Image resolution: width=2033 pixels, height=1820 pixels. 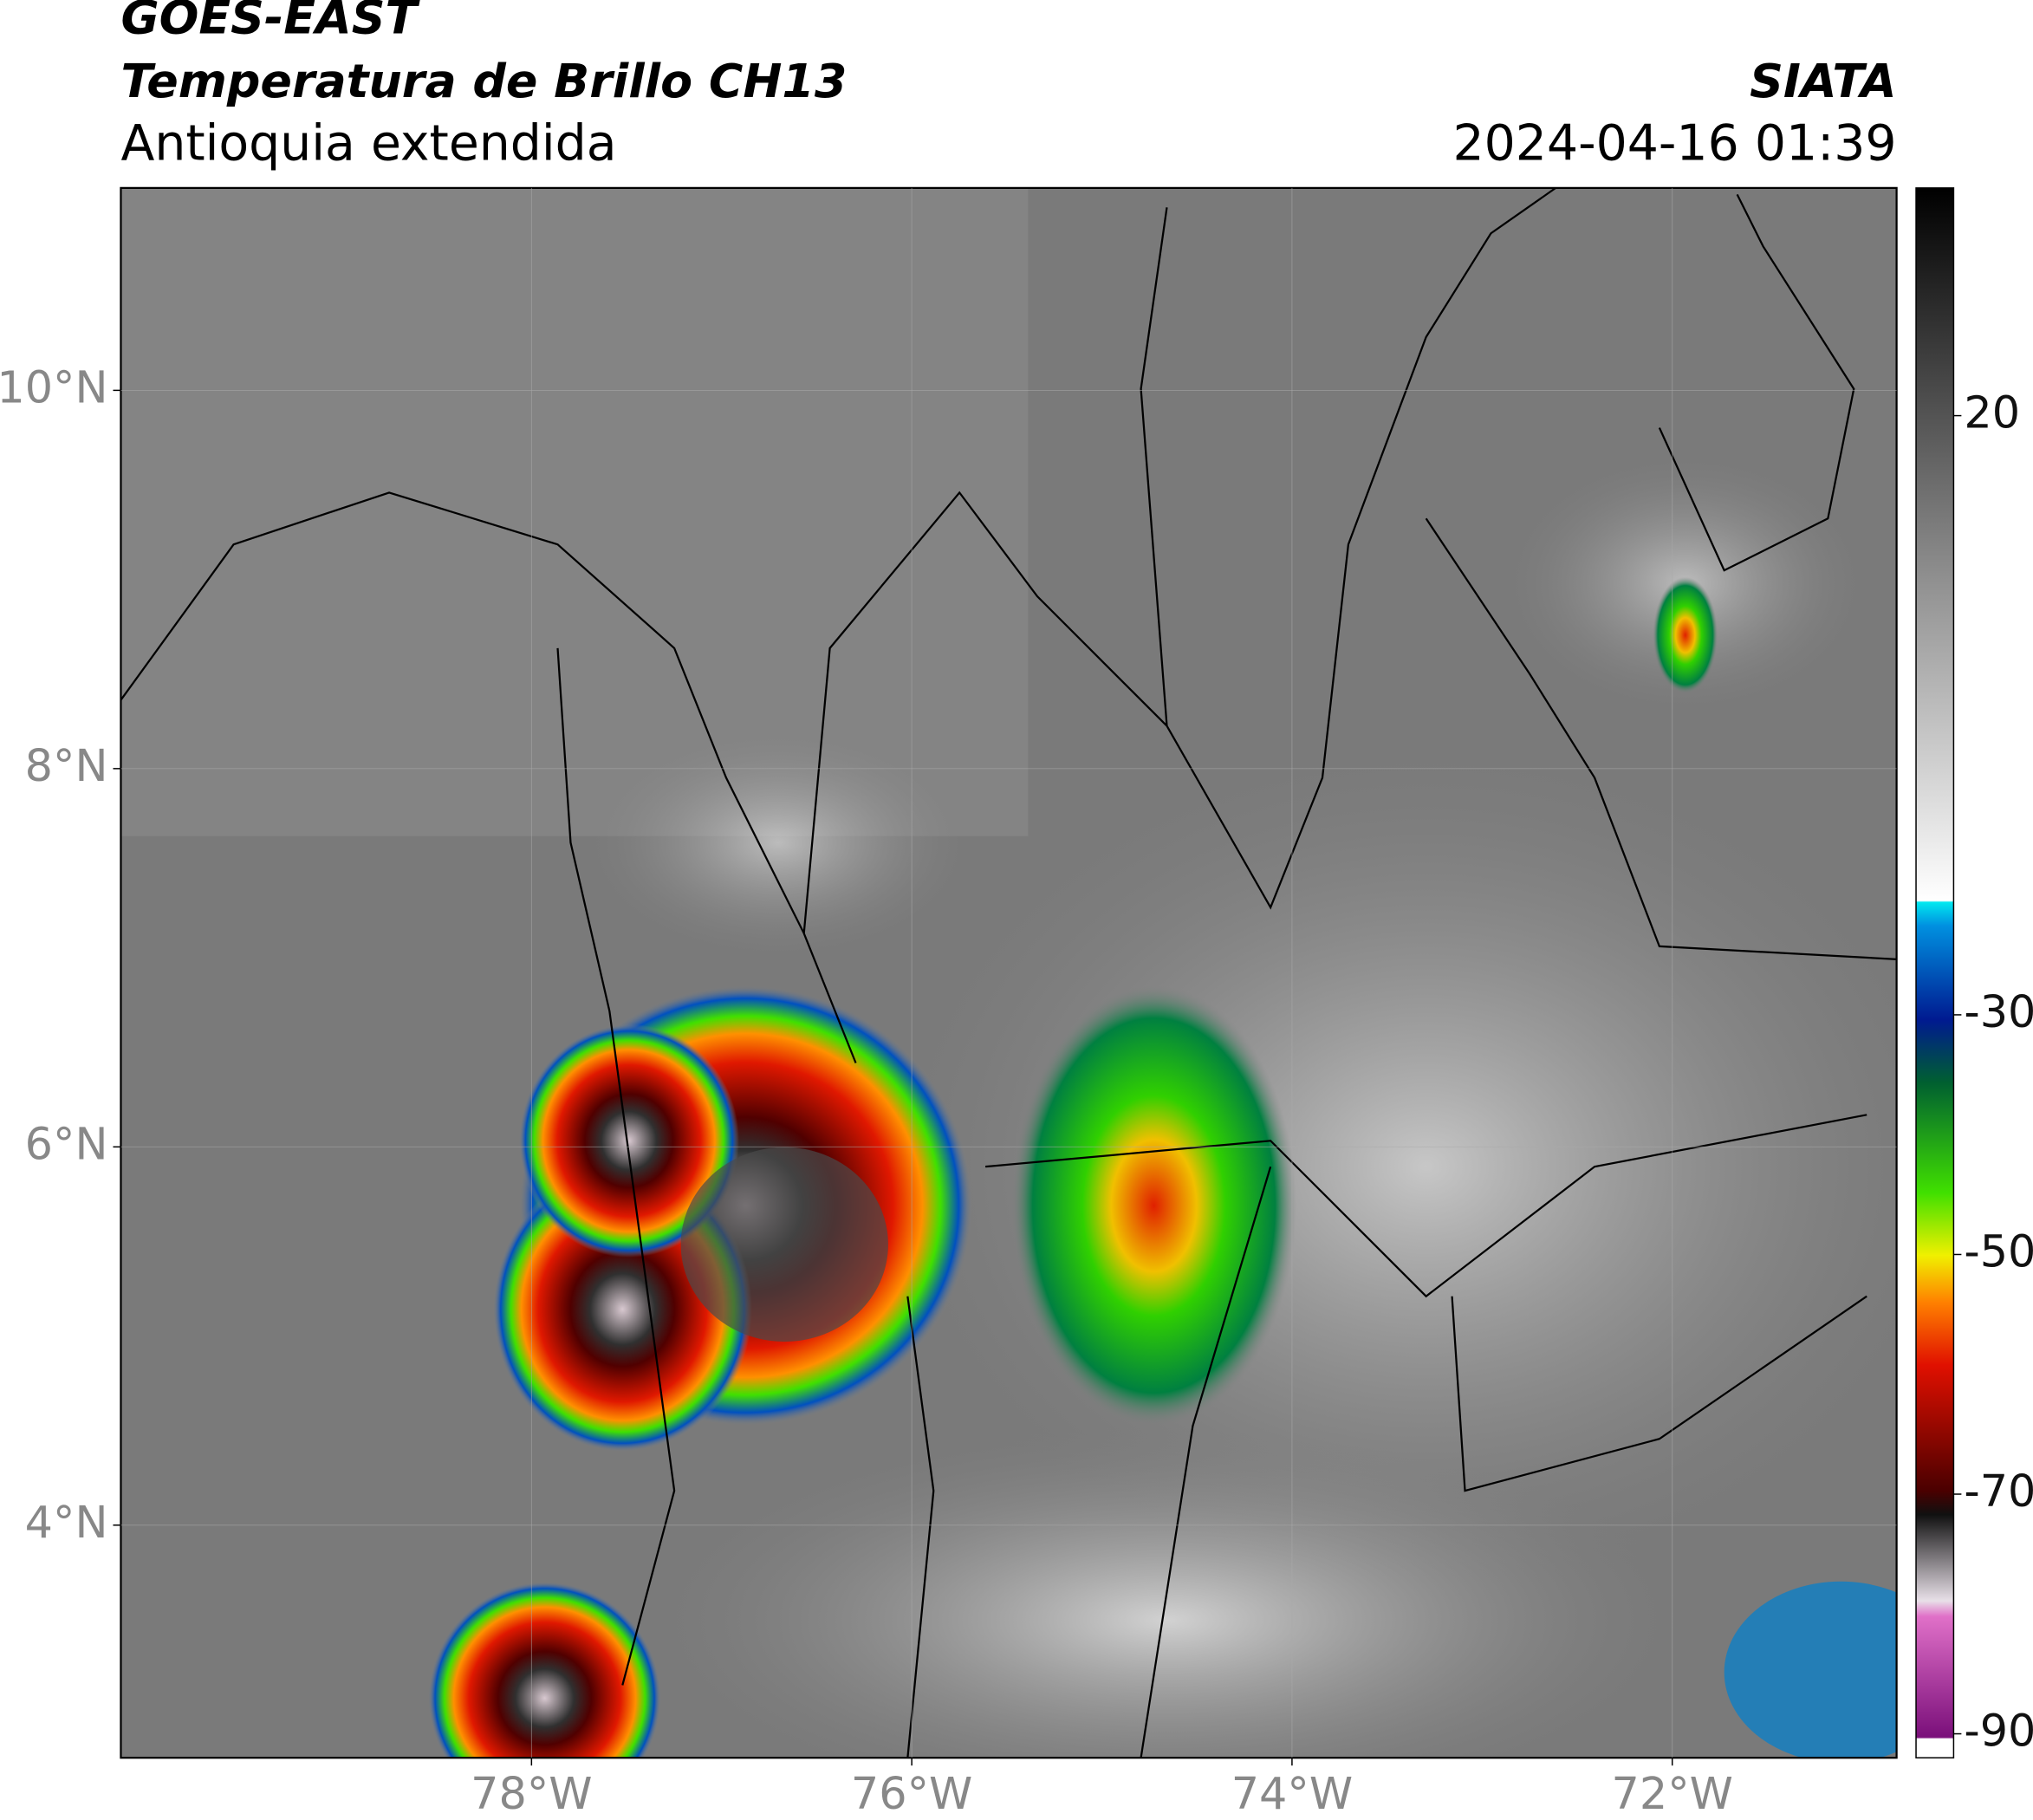 What do you see at coordinates (66, 1522) in the screenshot?
I see `lat-tick-label: 4°N` at bounding box center [66, 1522].